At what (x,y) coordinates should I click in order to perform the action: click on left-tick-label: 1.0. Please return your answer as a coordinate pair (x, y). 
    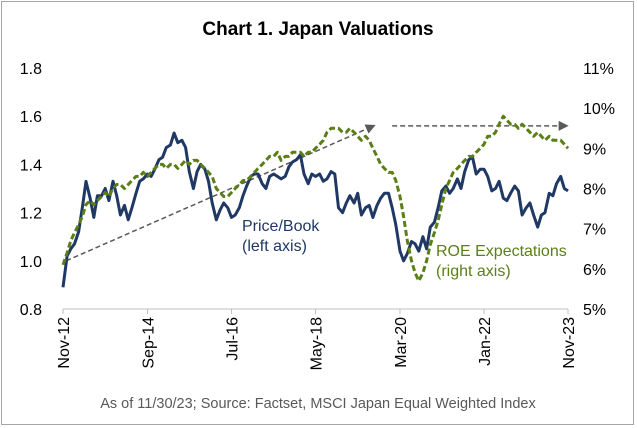
    Looking at the image, I should click on (31, 262).